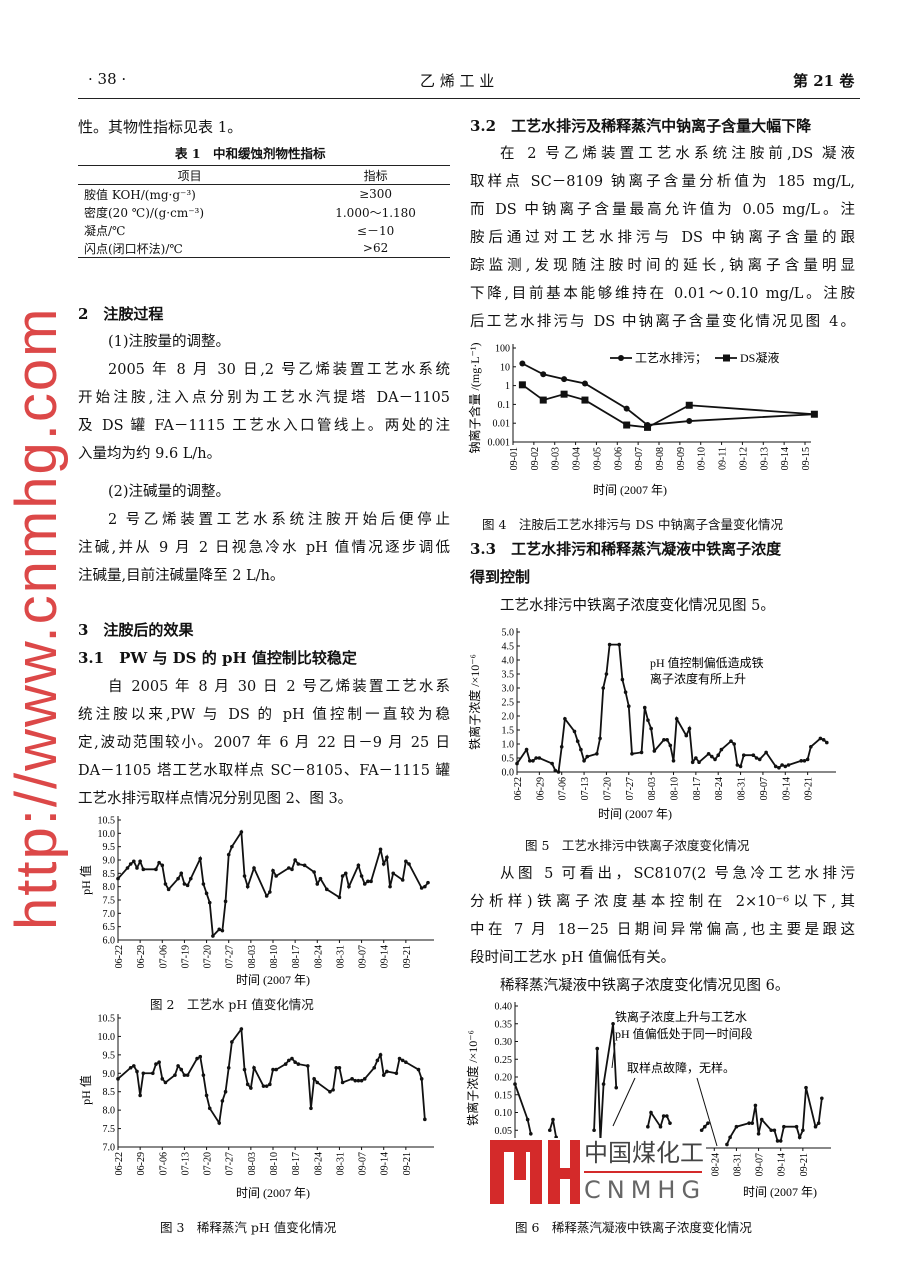  What do you see at coordinates (824, 81) in the screenshot?
I see `volume-label: 第 21 卷` at bounding box center [824, 81].